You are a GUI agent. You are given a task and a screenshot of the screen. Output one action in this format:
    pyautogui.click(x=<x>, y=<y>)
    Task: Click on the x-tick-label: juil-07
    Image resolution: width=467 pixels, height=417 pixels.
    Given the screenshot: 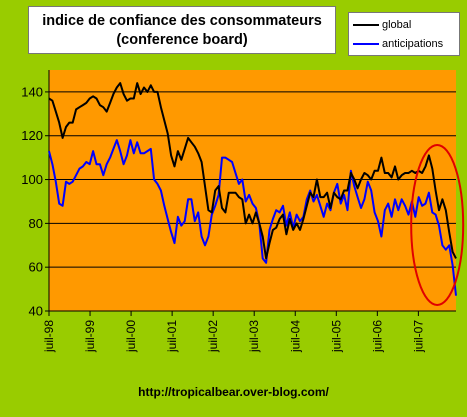 What is the action you would take?
    pyautogui.click(x=418, y=336)
    